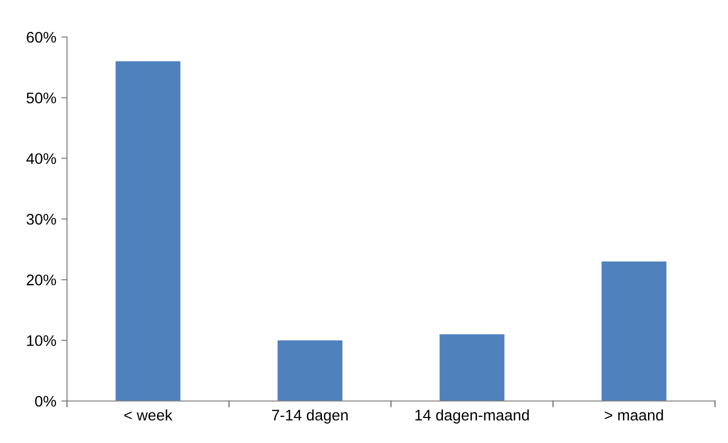  What do you see at coordinates (41, 158) in the screenshot?
I see `y-tick-label: 40%` at bounding box center [41, 158].